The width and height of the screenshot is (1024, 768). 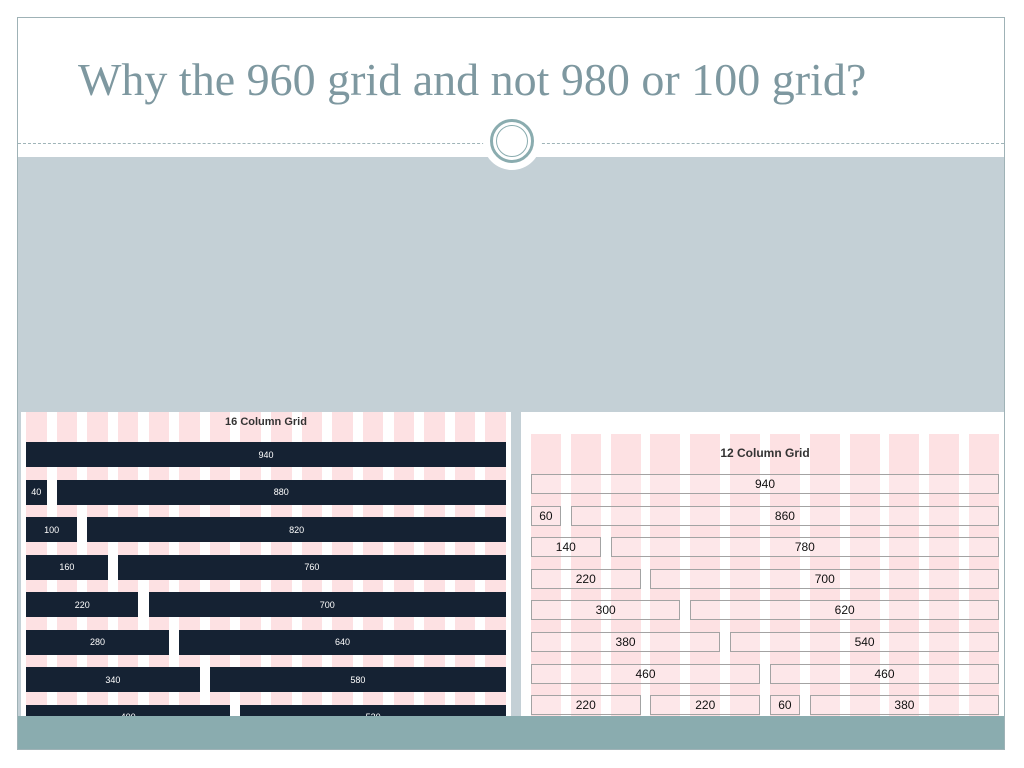 I want to click on grid-bar: 280, so click(x=97, y=642).